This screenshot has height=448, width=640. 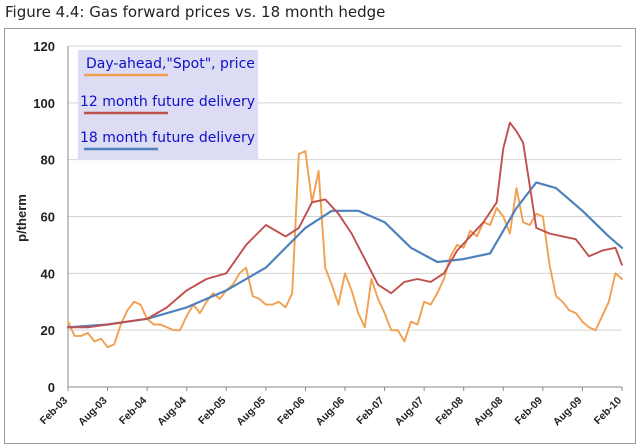 I want to click on y-axis-ticks: 0 20 40 60 80 100 120, so click(x=44, y=217).